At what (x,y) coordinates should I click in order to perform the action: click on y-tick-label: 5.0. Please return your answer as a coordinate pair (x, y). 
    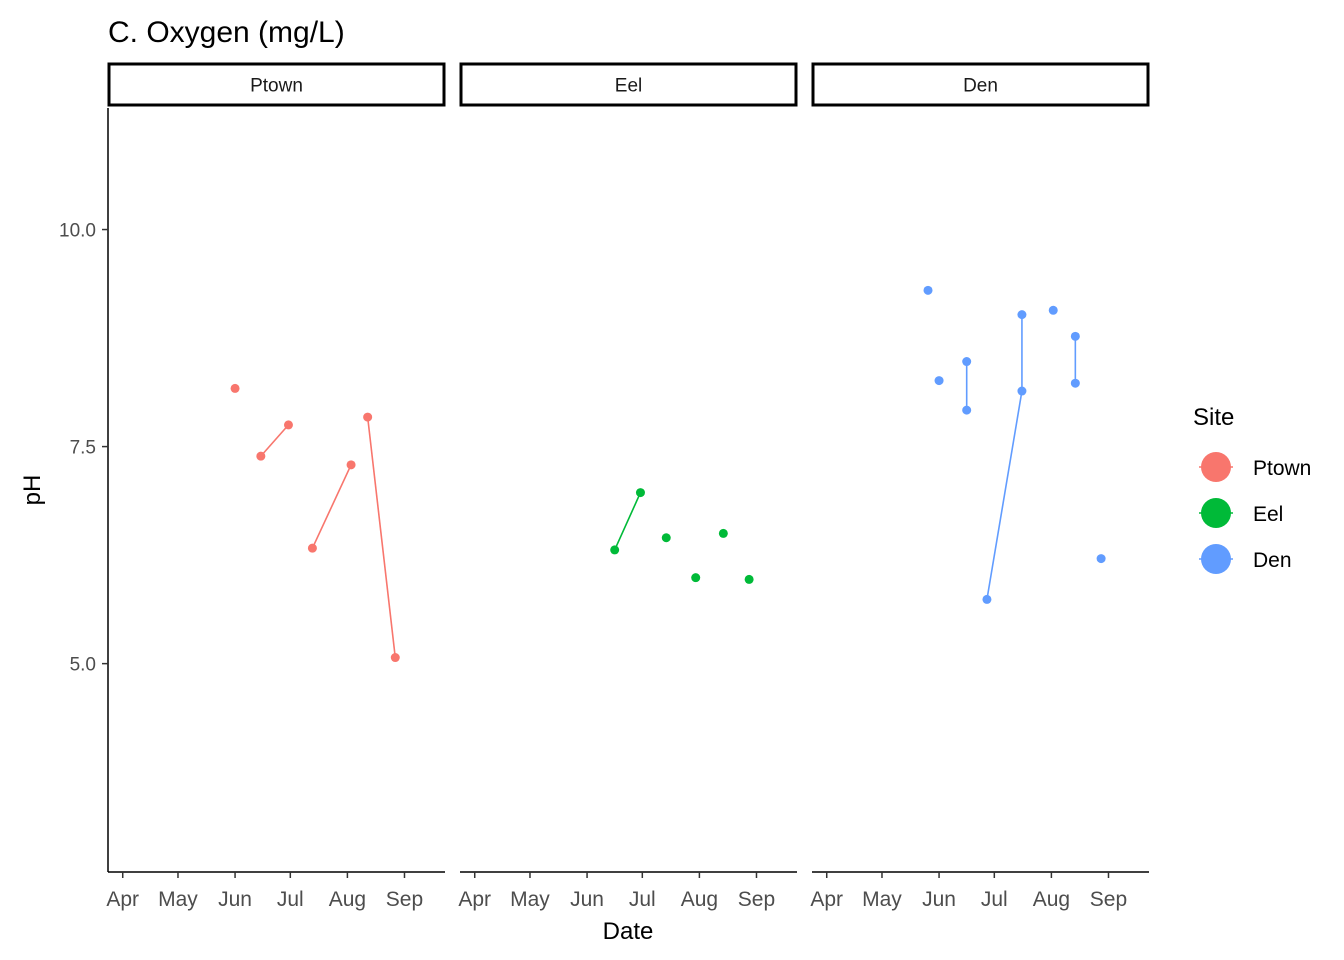
    Looking at the image, I should click on (83, 665).